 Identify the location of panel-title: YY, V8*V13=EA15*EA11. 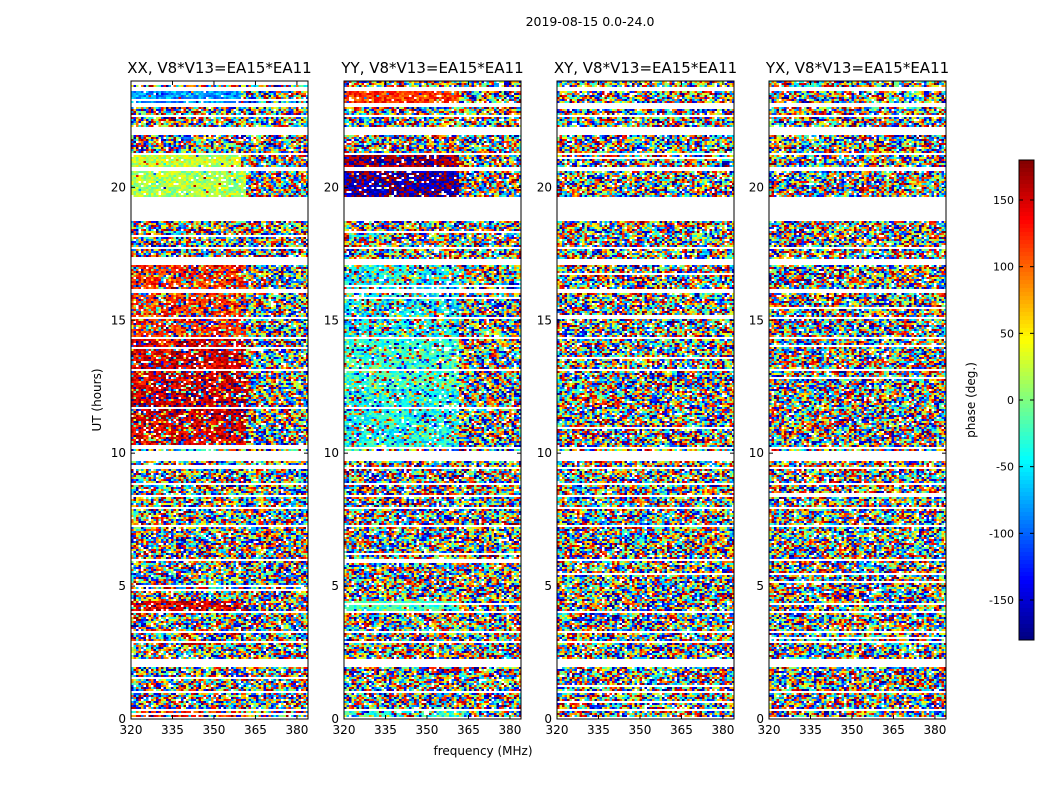
(431, 68).